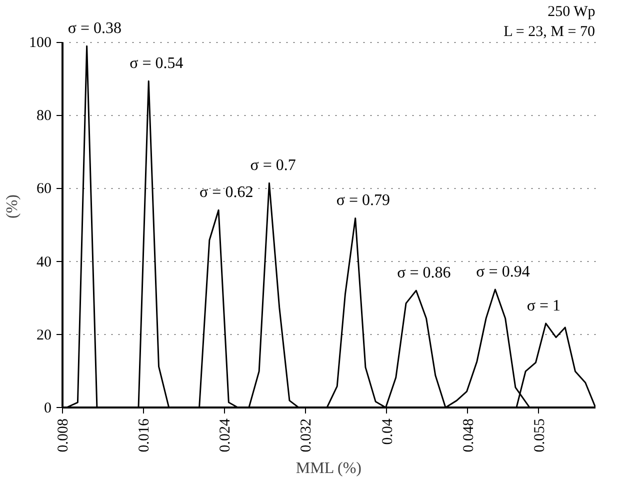 The width and height of the screenshot is (626, 485). I want to click on annotation: σ = 0.86, so click(424, 273).